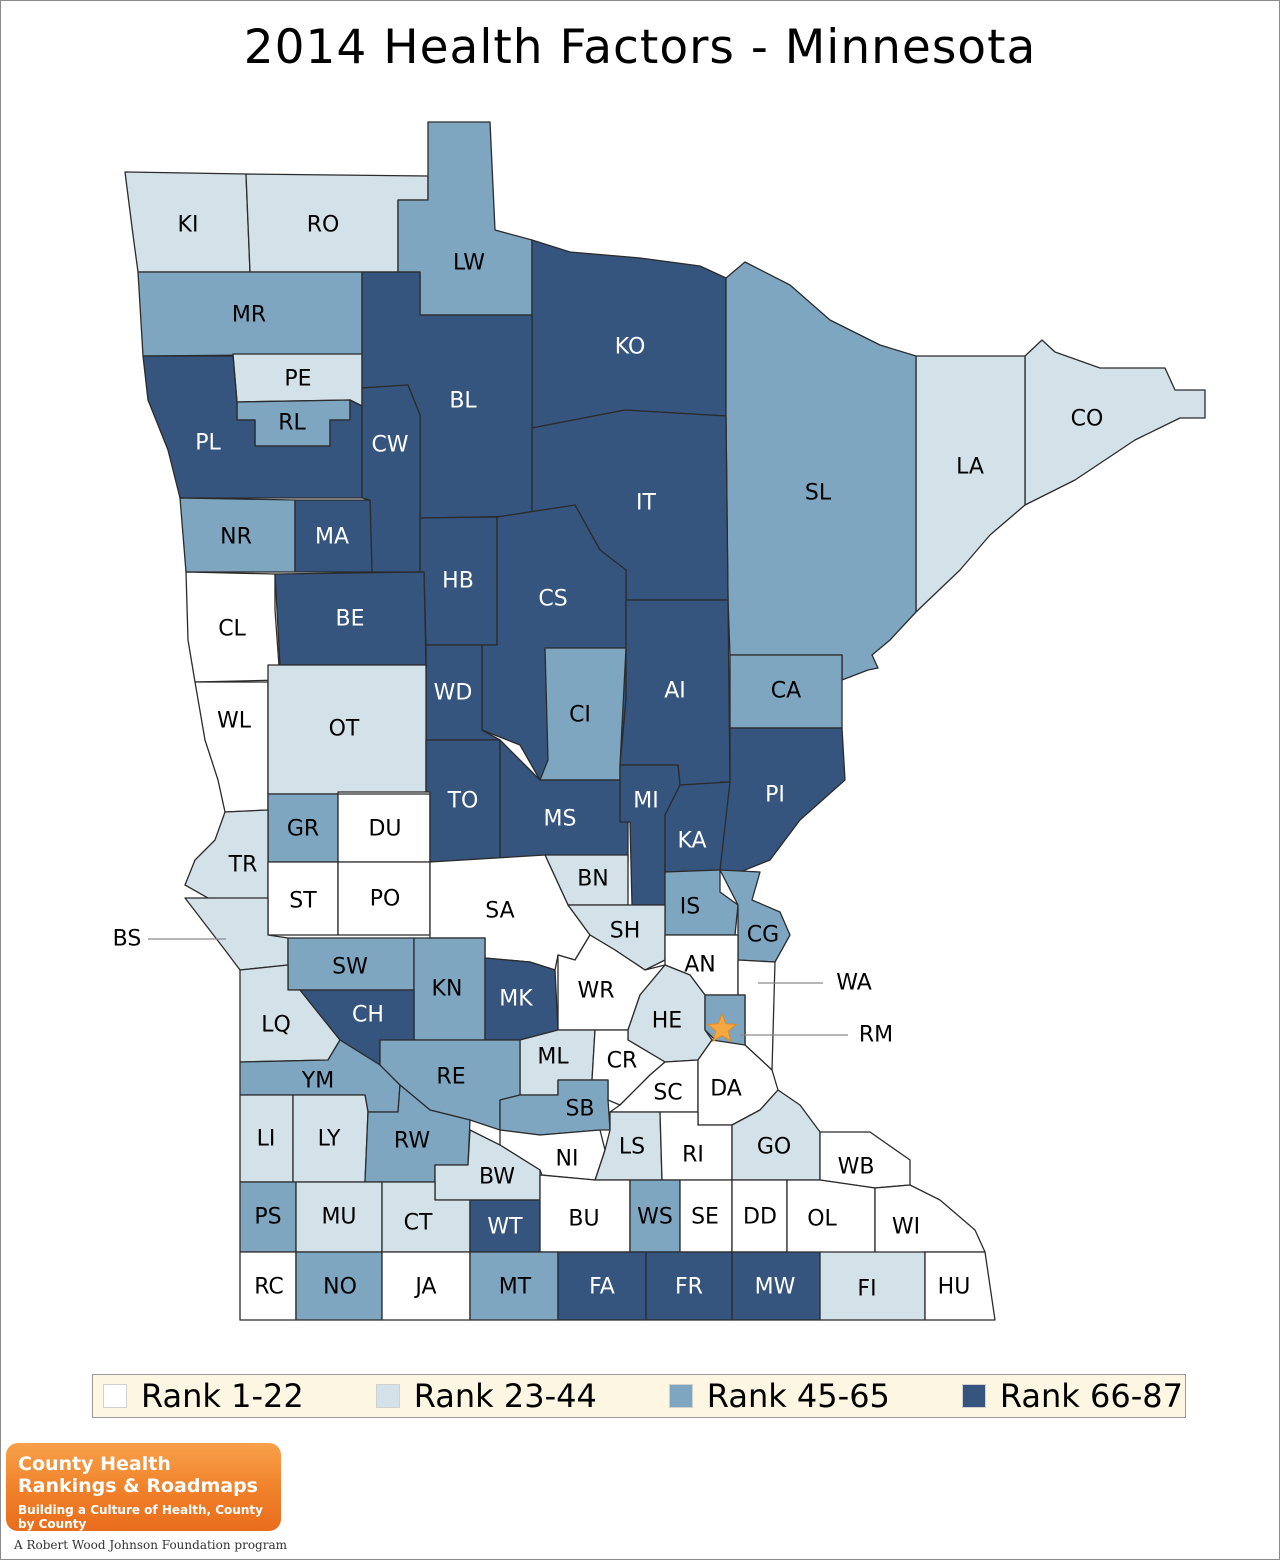 This screenshot has width=1280, height=1560. What do you see at coordinates (774, 1147) in the screenshot?
I see `county-label-go: GO` at bounding box center [774, 1147].